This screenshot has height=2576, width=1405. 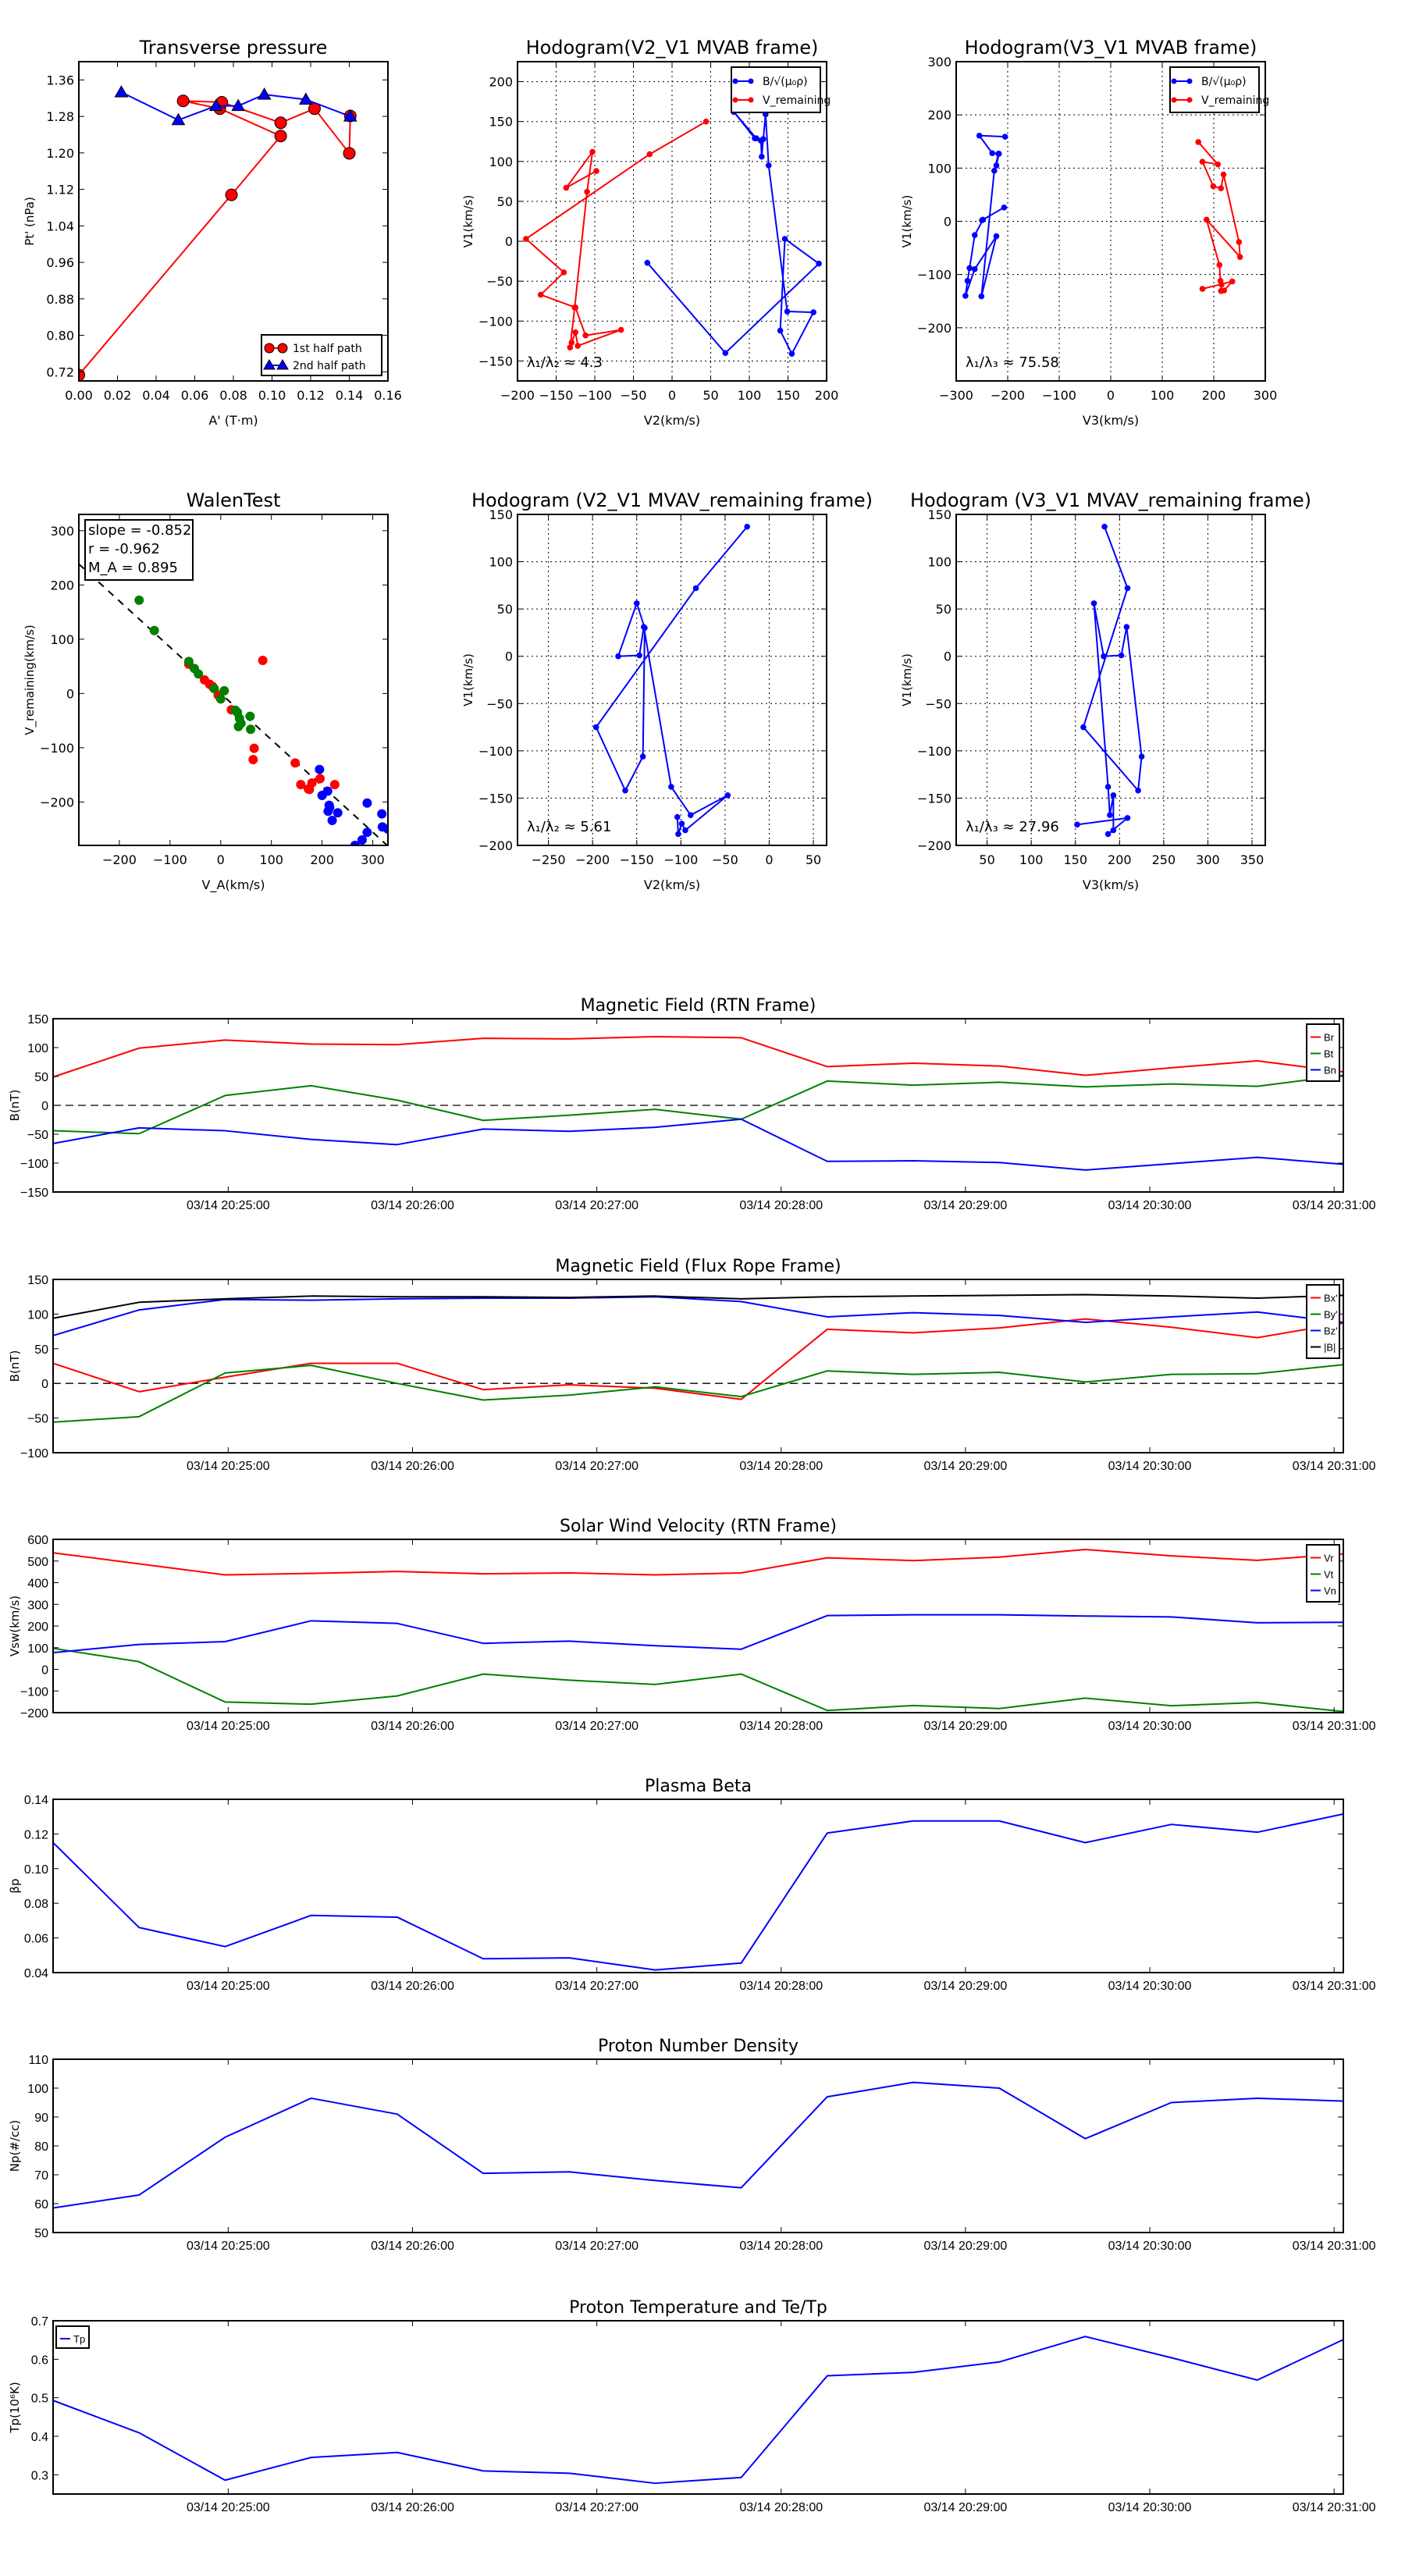 I want to click on y-tick-label: 0.80, so click(x=60, y=336).